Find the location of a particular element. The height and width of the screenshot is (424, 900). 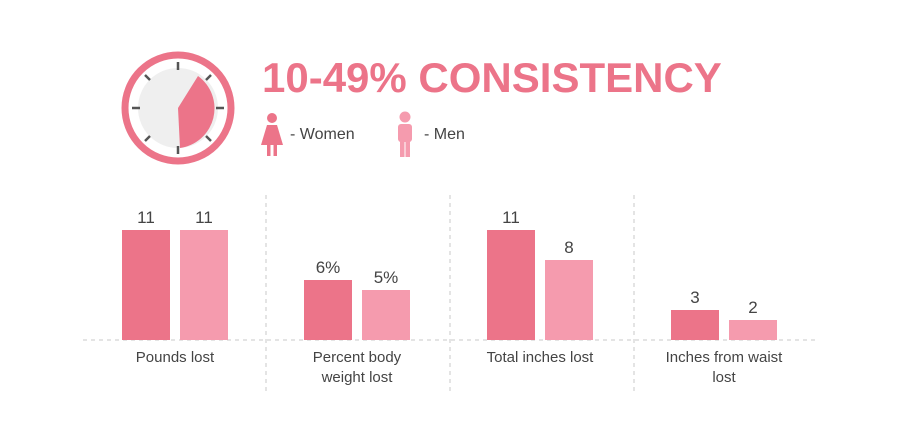

value-label: 3 is located at coordinates (694, 297).